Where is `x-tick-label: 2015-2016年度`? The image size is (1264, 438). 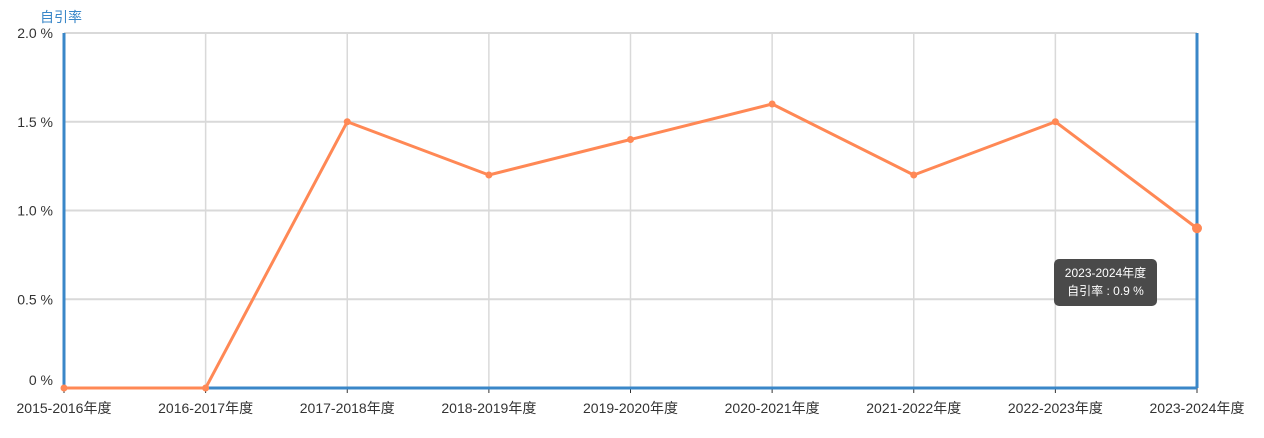
x-tick-label: 2015-2016年度 is located at coordinates (64, 408).